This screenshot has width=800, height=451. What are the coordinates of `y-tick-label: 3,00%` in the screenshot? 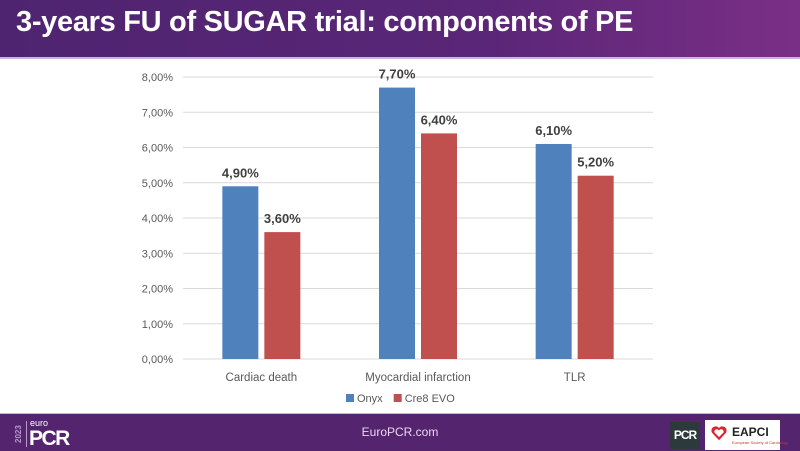 It's located at (157, 254).